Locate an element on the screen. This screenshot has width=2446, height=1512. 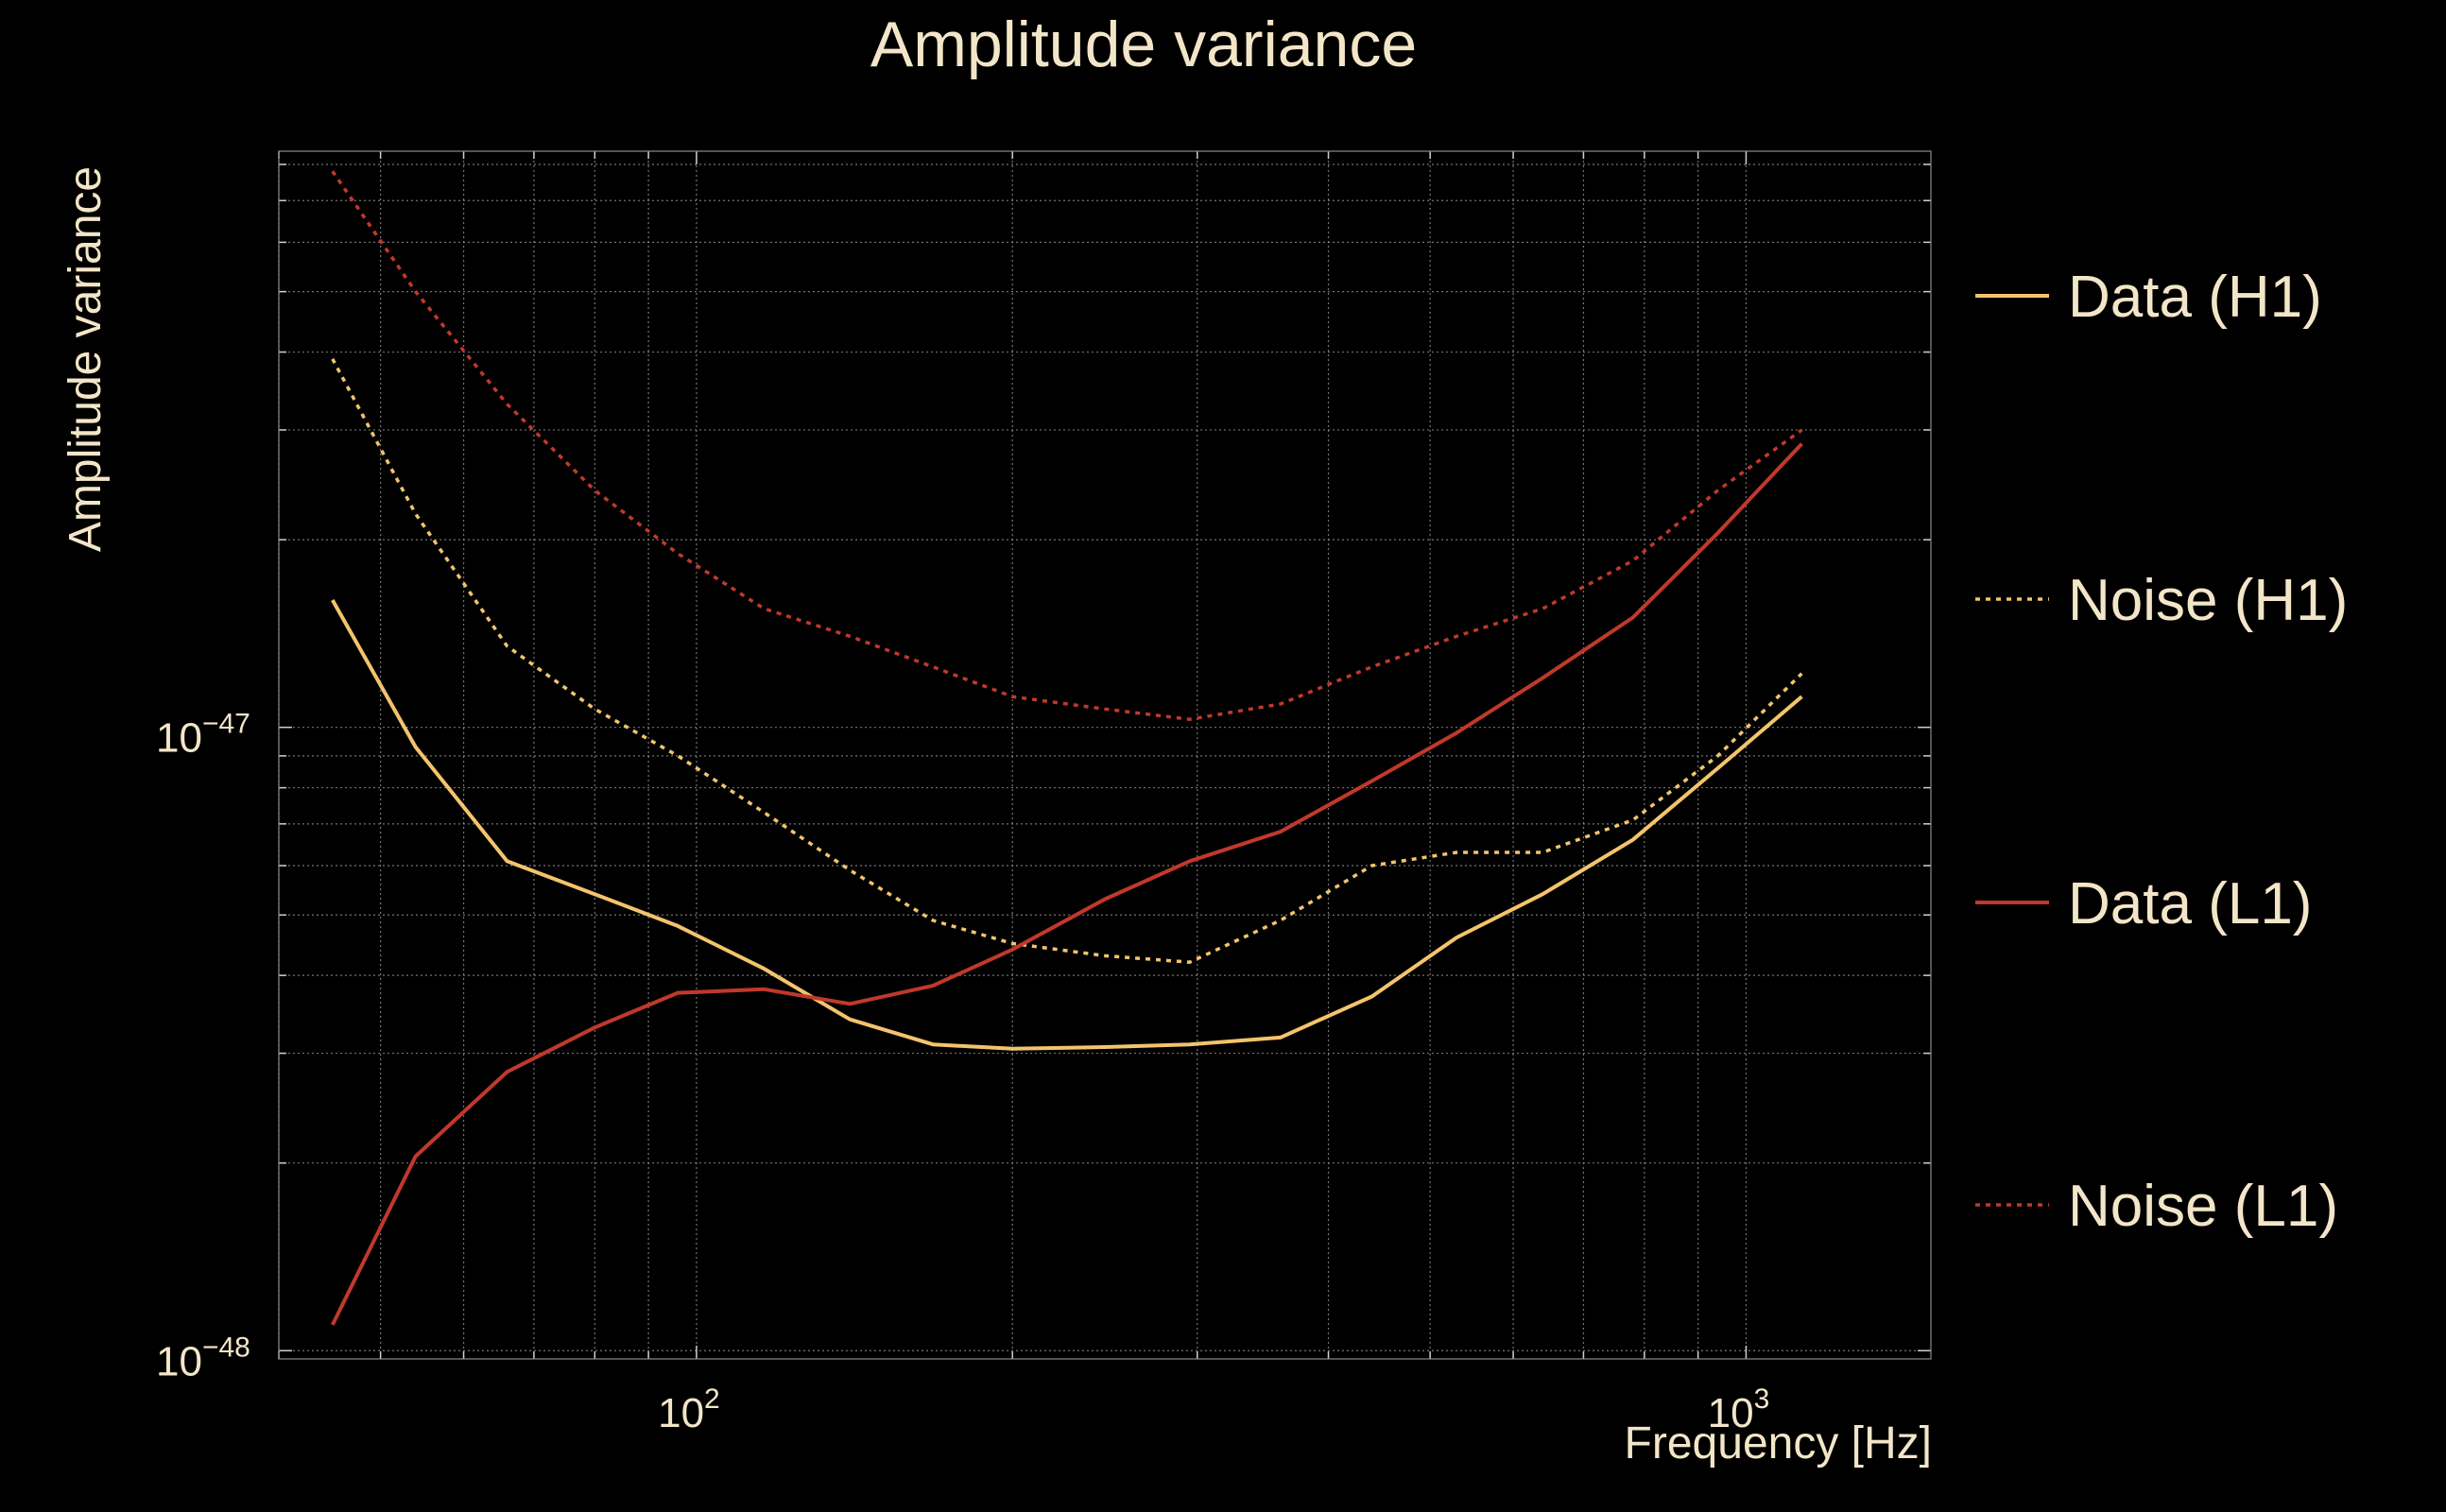
y-tick-label: 10−47 is located at coordinates (203, 735).